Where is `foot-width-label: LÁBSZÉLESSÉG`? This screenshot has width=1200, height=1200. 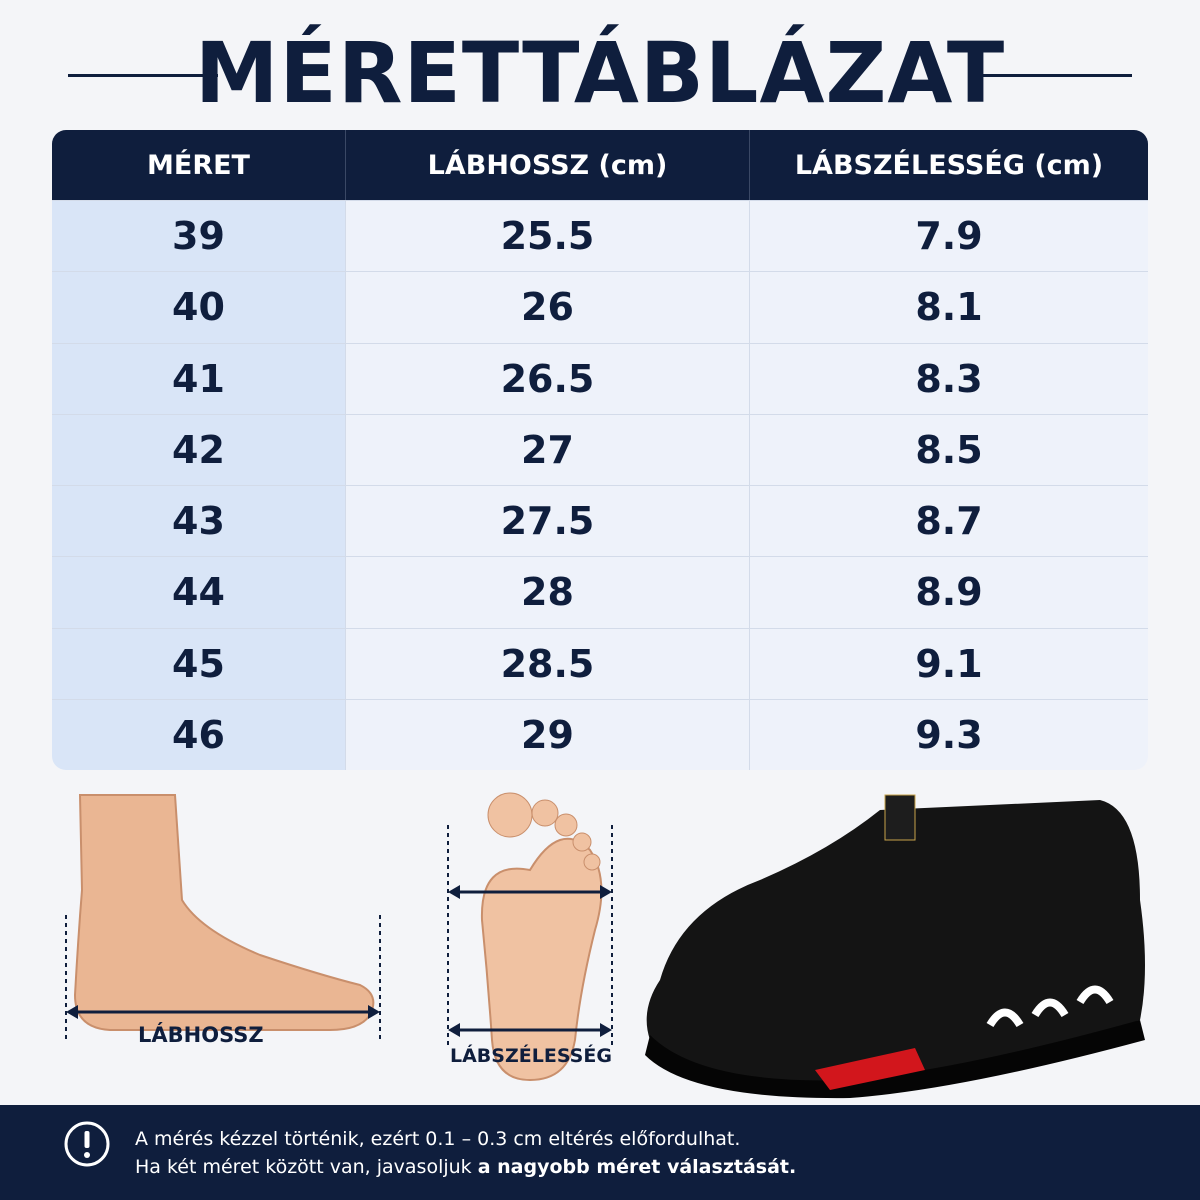 foot-width-label: LÁBSZÉLESSÉG is located at coordinates (531, 1056).